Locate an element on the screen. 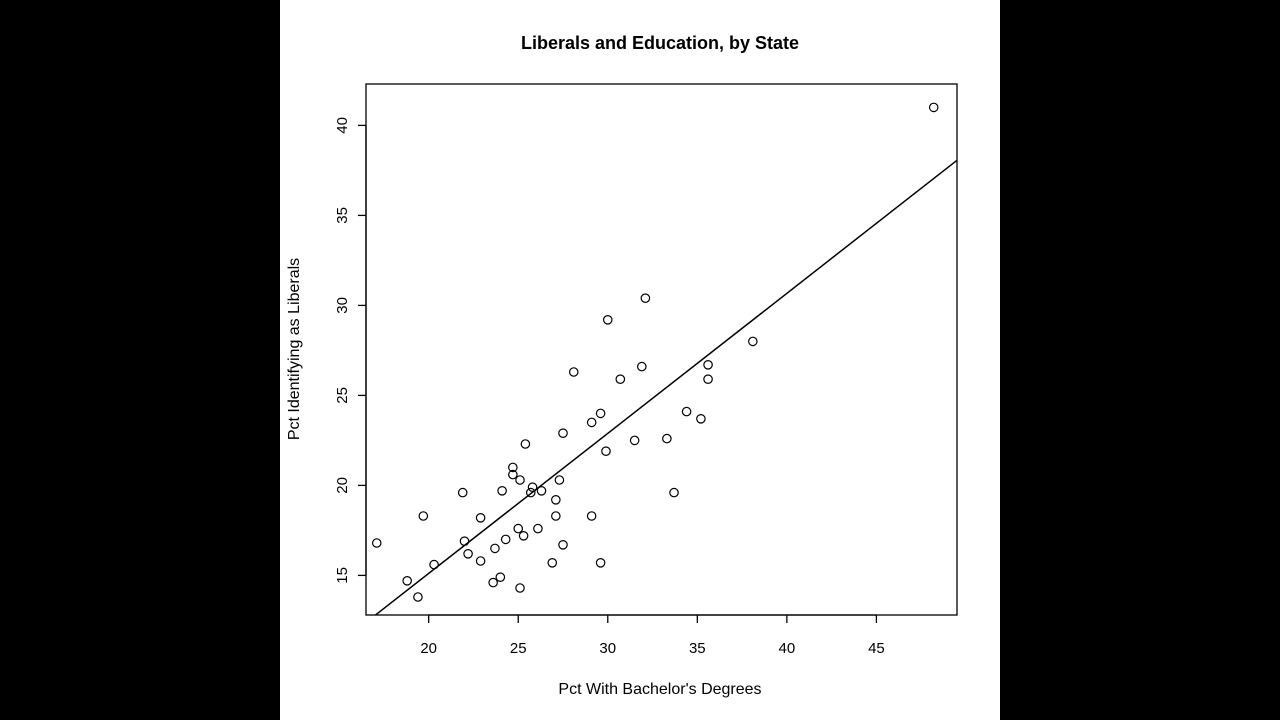  y-tick-label: 20 is located at coordinates (342, 485).